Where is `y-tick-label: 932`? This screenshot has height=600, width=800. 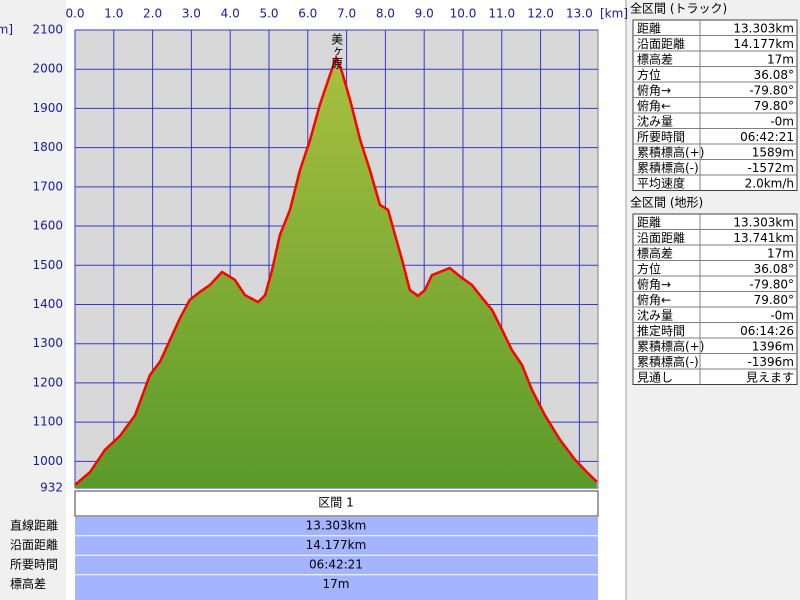
y-tick-label: 932 is located at coordinates (51, 488).